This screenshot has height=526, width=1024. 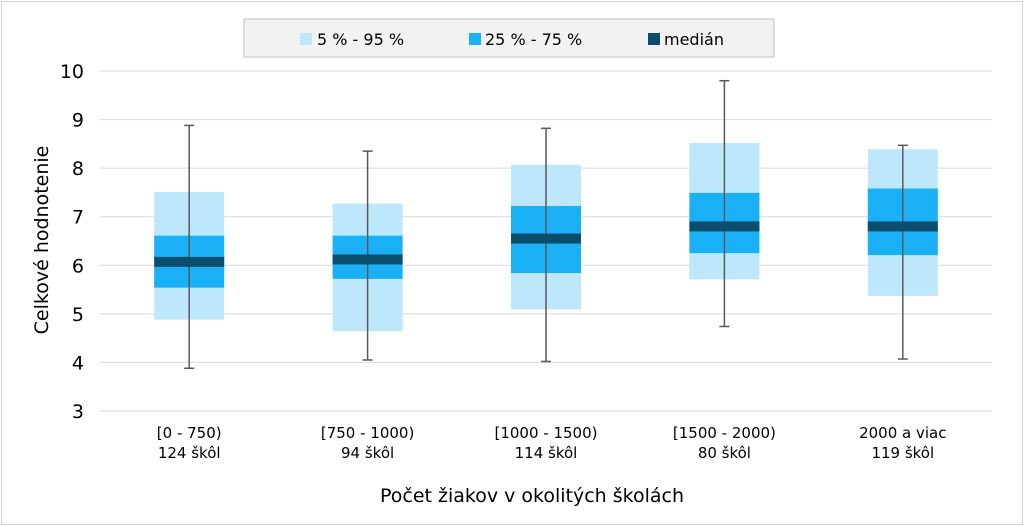 What do you see at coordinates (78, 266) in the screenshot?
I see `y-tick-label-6: 6` at bounding box center [78, 266].